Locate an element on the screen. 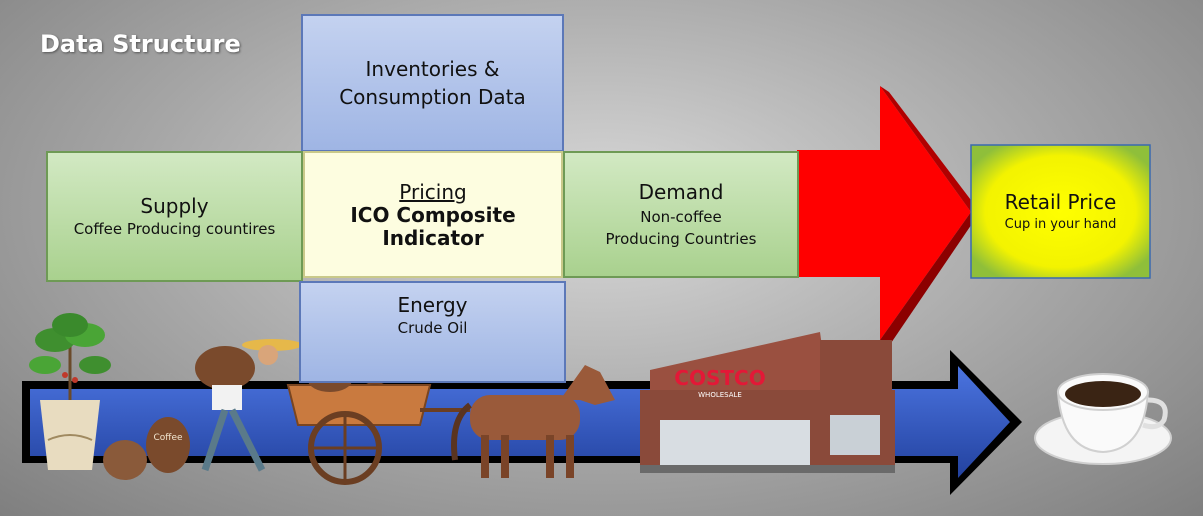 Image resolution: width=1203 pixels, height=516 pixels. inventories-line2: Consumption Data is located at coordinates (432, 97).